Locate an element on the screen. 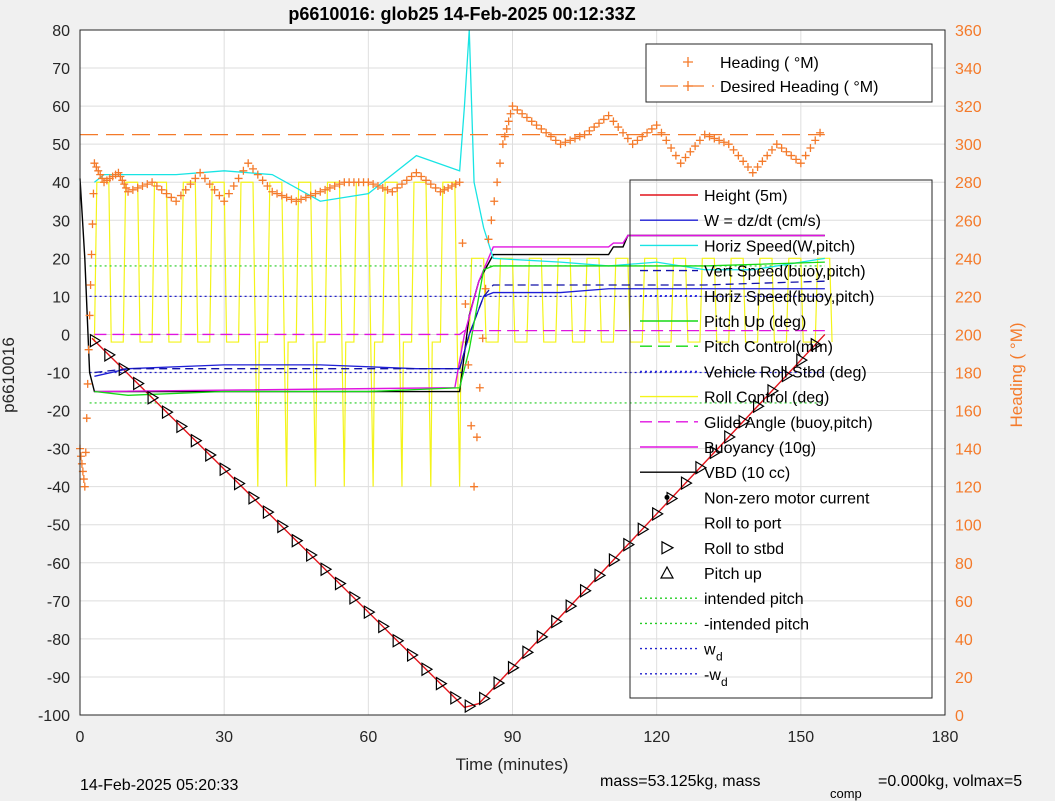  legend-heading: Heading ( °M) Desired Heading ( °M) is located at coordinates (789, 73).